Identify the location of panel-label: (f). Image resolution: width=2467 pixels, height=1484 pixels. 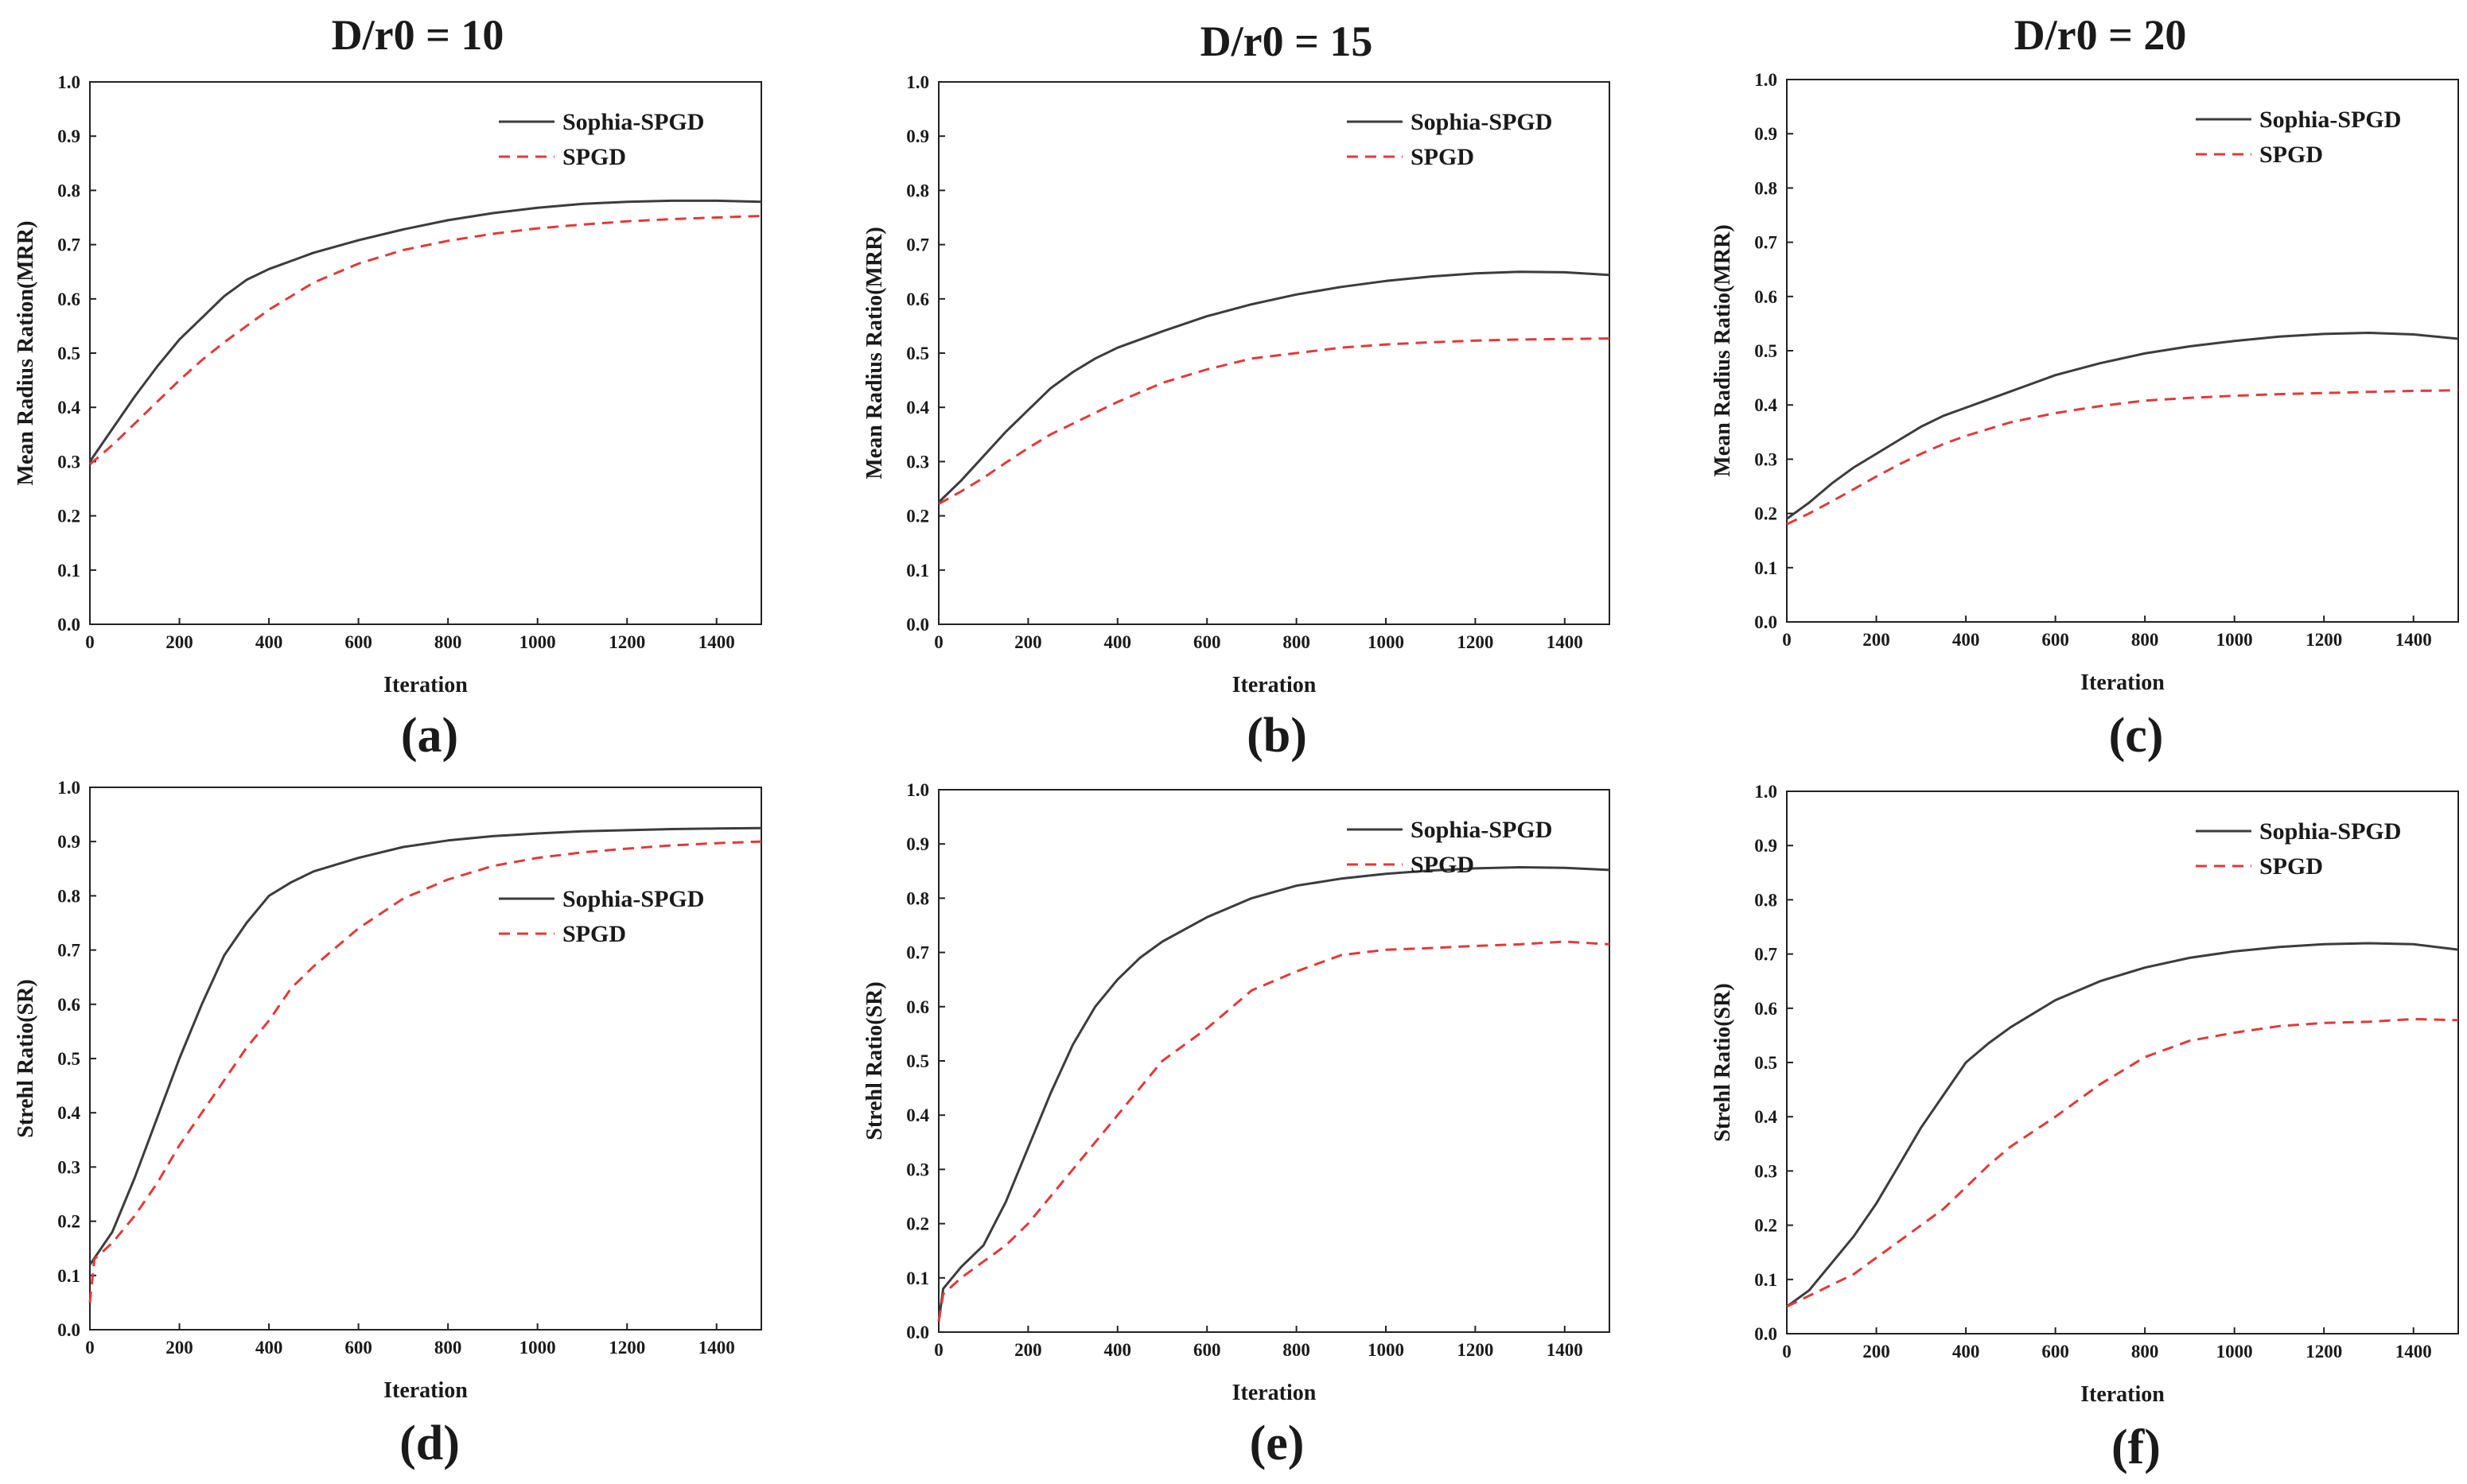
(2136, 1447).